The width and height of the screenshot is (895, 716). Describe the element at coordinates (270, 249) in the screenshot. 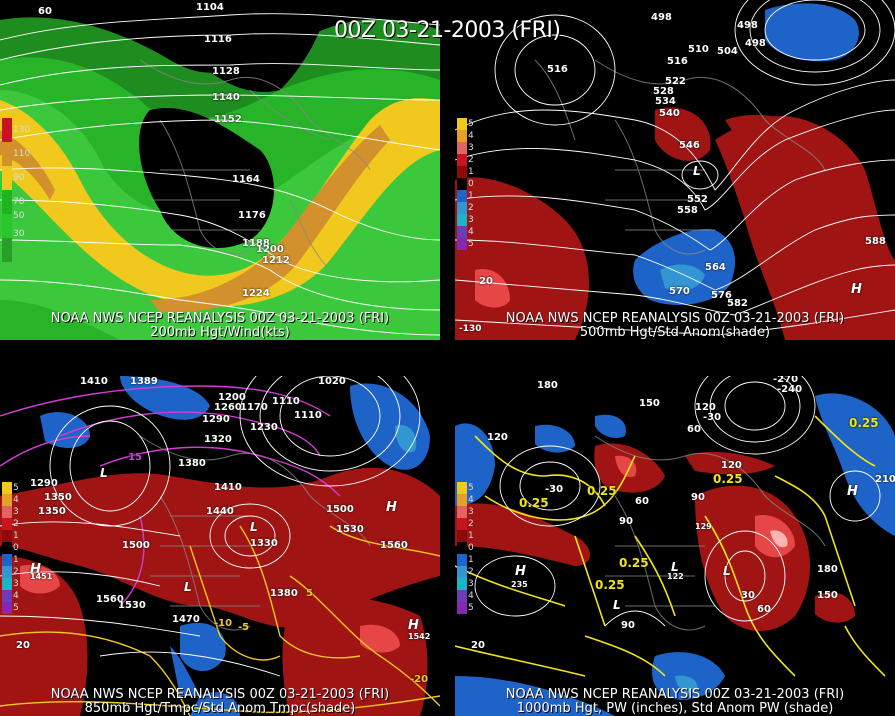

I see `contour-label: 1200` at that location.